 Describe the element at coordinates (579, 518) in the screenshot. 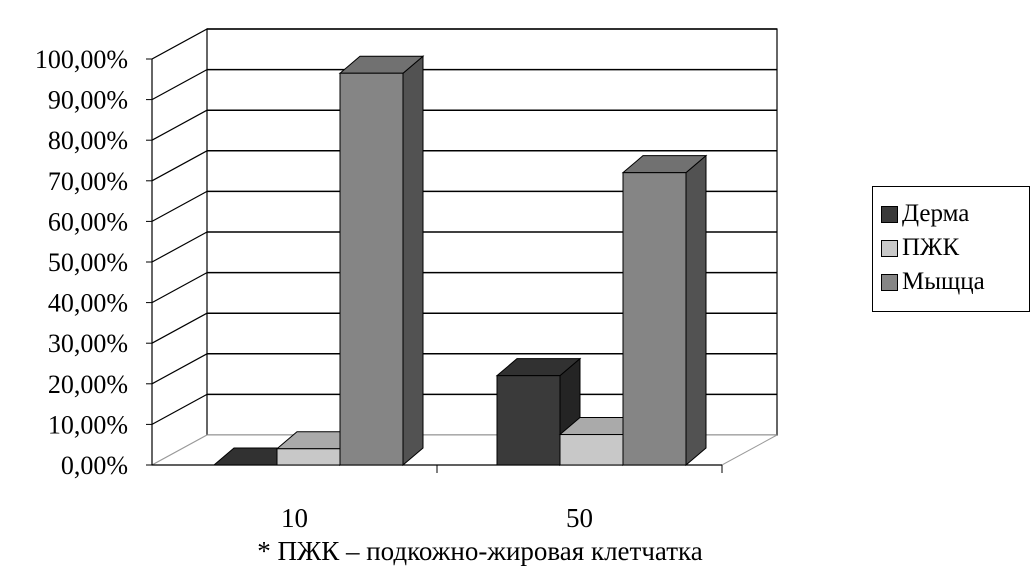

I see `x-tick-label: 50` at that location.